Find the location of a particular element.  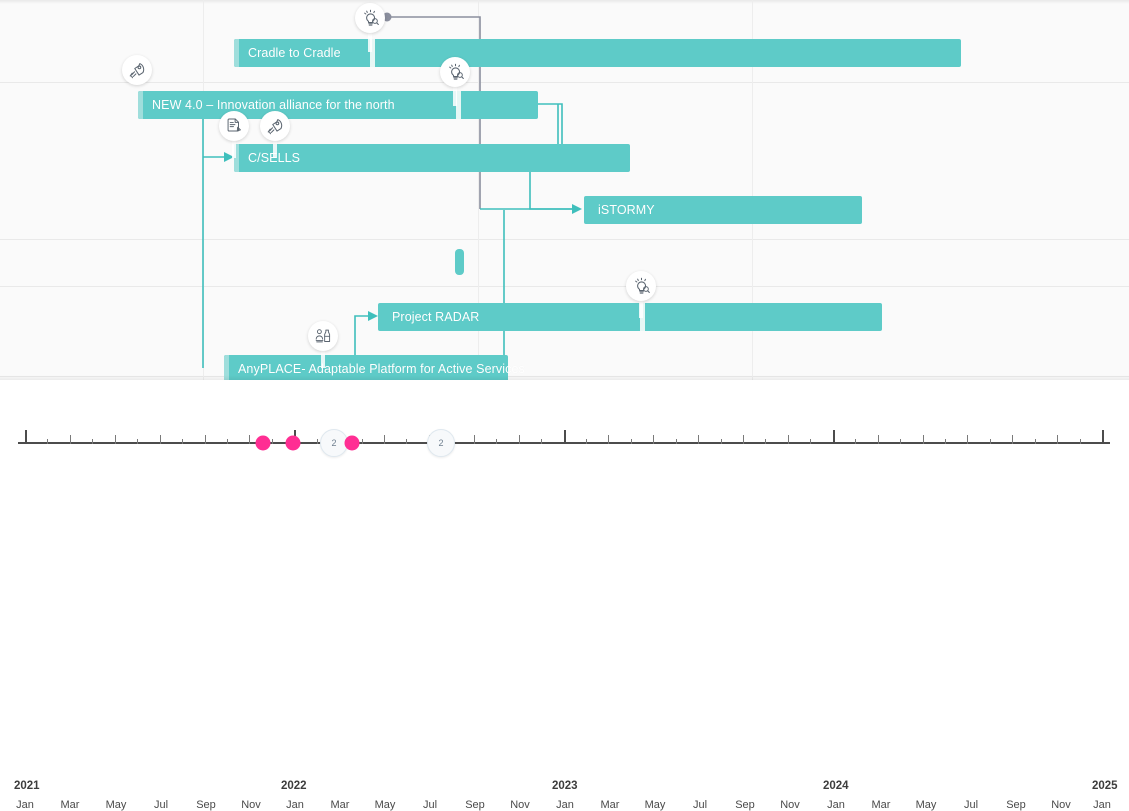

gantt-bar-label: C/SELLS is located at coordinates (274, 158).